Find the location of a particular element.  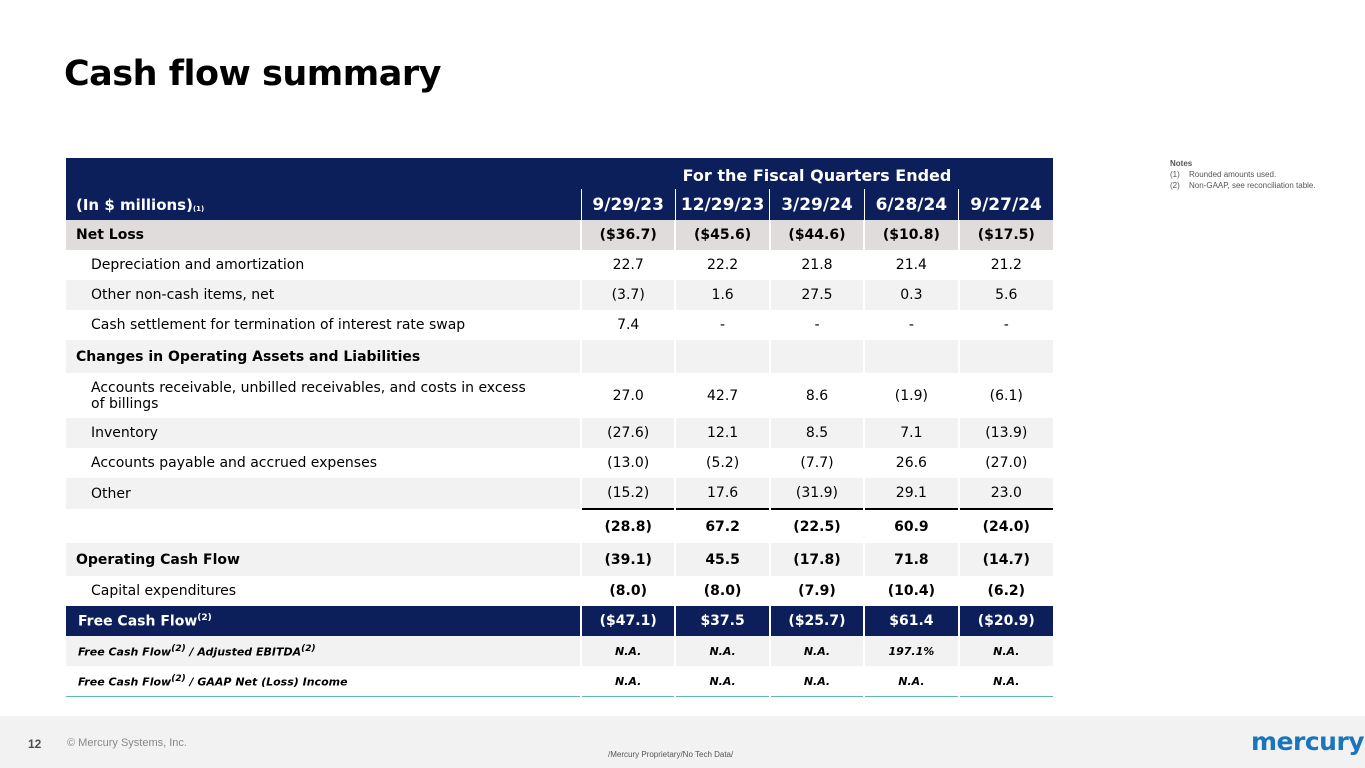

quarter-header: 9/27/24 is located at coordinates (1005, 204).